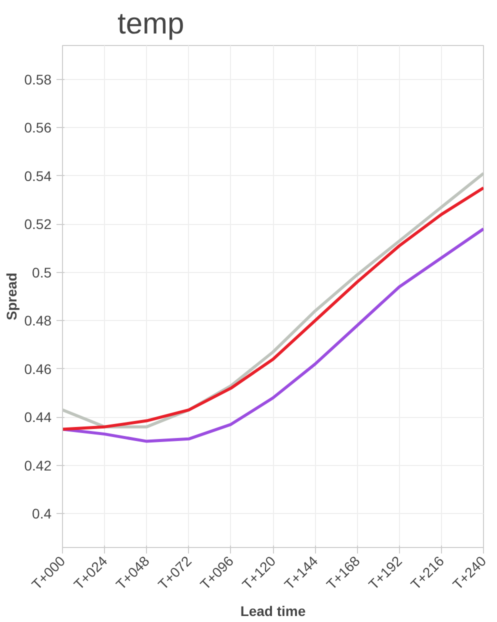 This screenshot has height=622, width=497. What do you see at coordinates (38, 176) in the screenshot?
I see `y-tick-label: 0.54` at bounding box center [38, 176].